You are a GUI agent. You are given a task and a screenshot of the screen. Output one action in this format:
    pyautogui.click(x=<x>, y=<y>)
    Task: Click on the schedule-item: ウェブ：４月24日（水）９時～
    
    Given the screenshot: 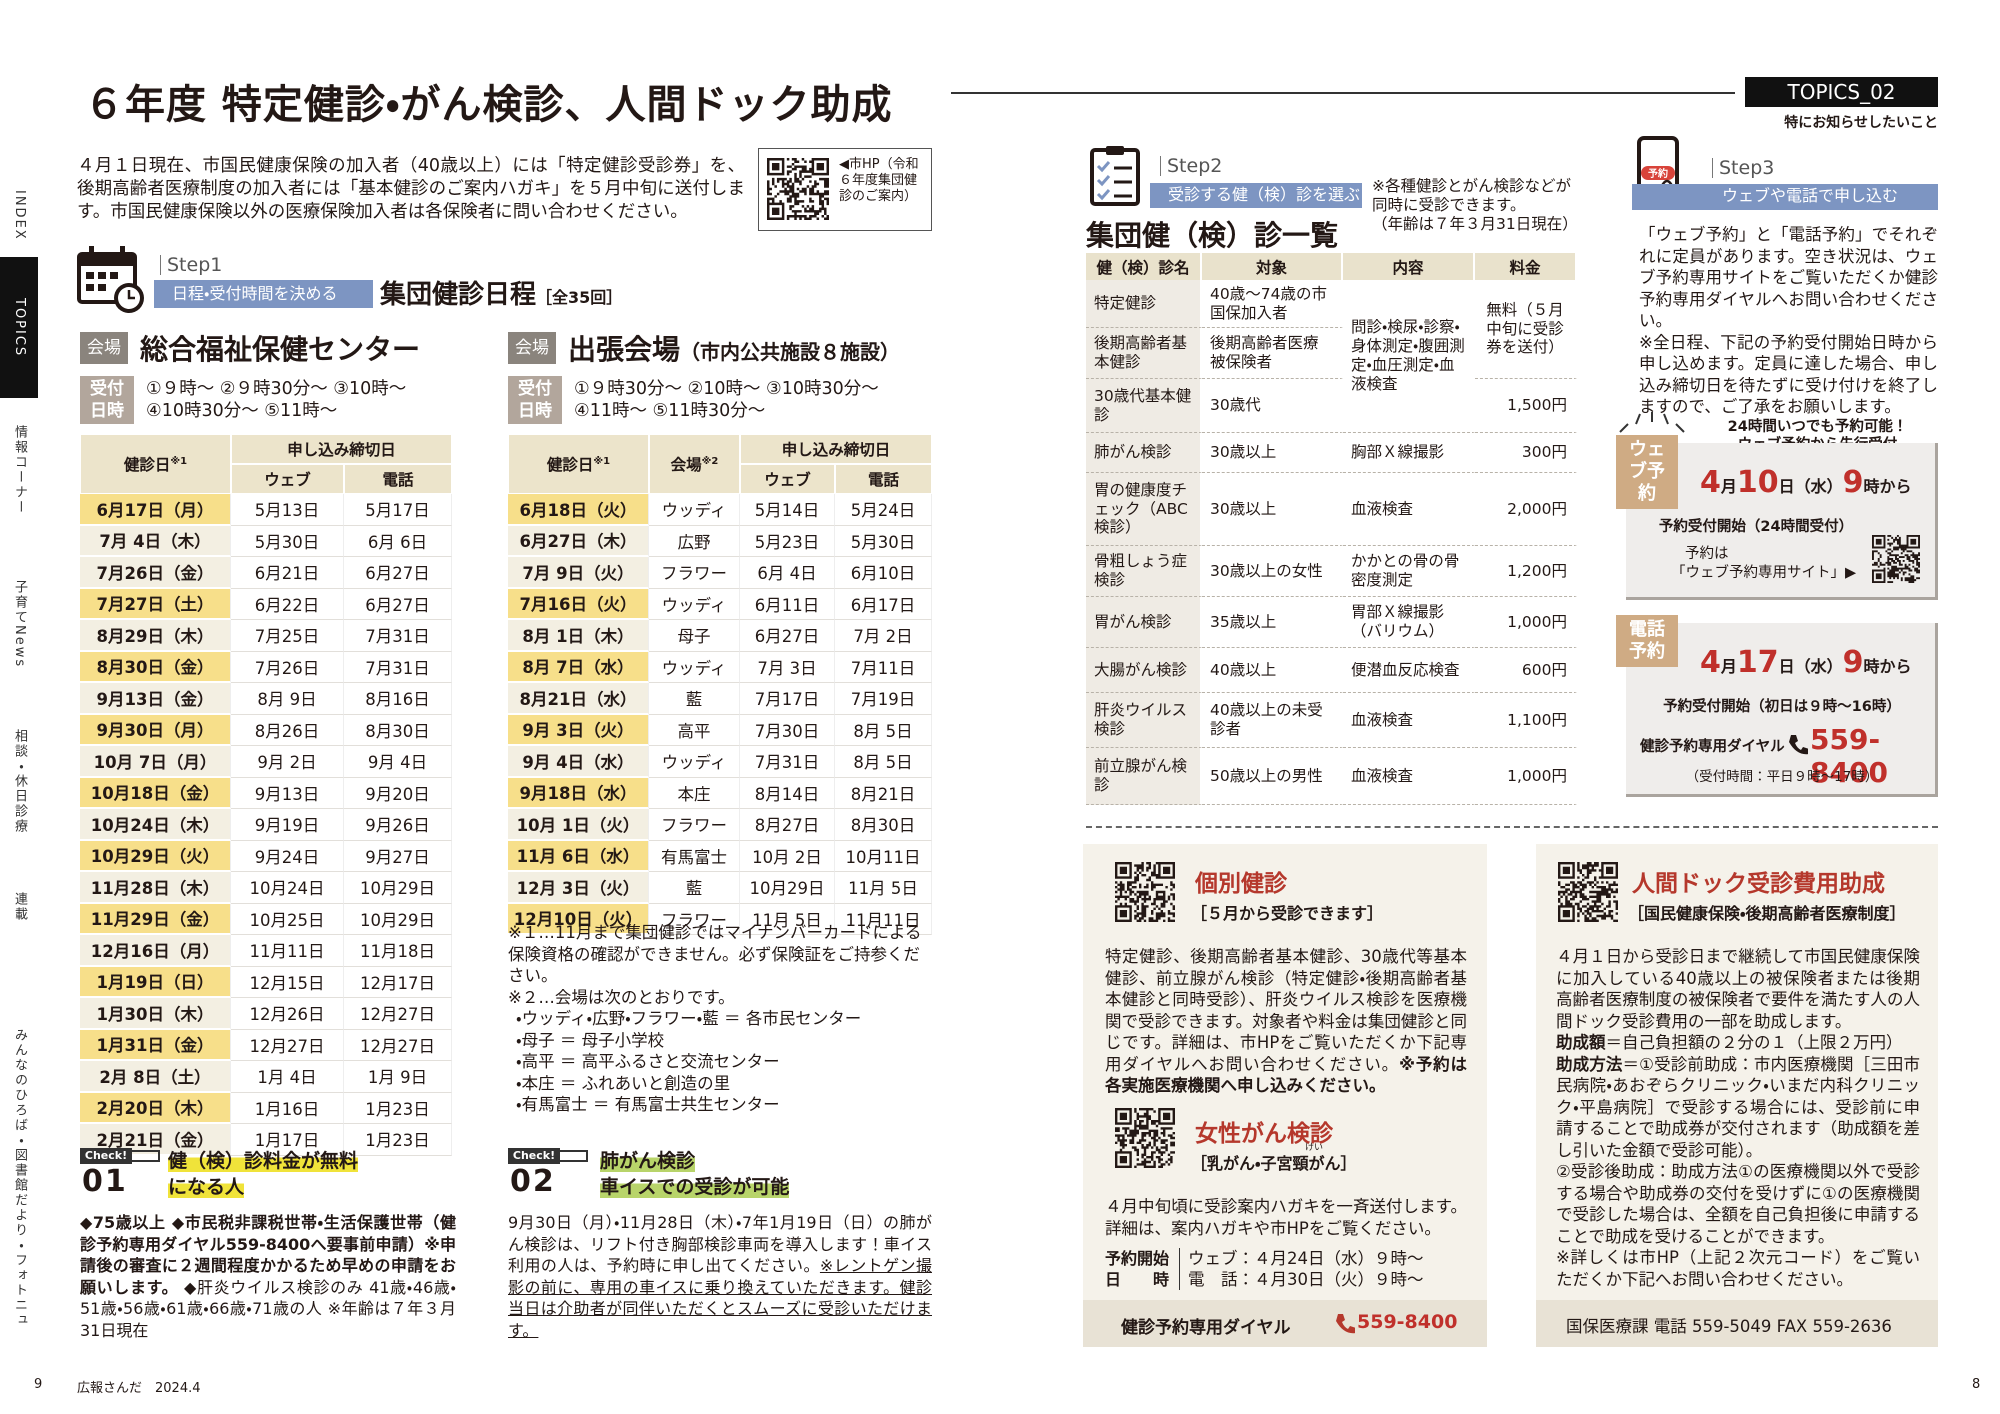 What is the action you would take?
    pyautogui.click(x=1306, y=1258)
    